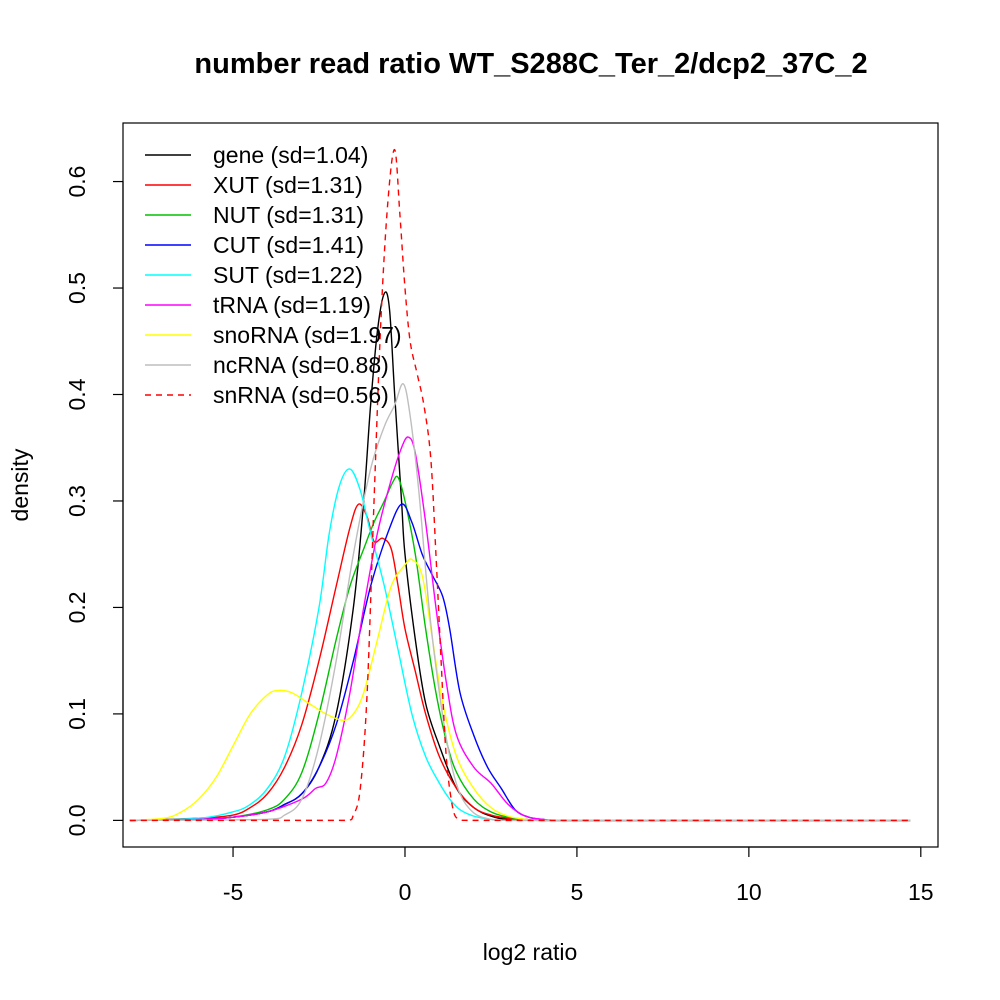 The width and height of the screenshot is (1000, 1000). Describe the element at coordinates (307, 335) in the screenshot. I see `legend-label: snoRNA (sd=1.97)` at that location.